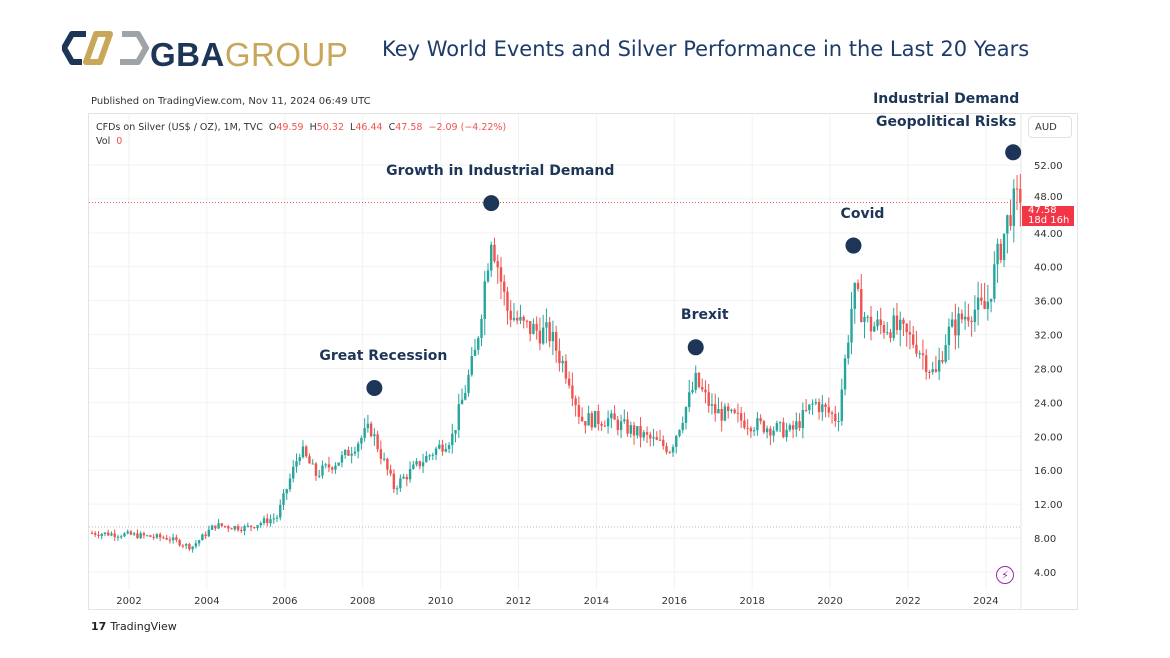 The height and width of the screenshot is (658, 1170). What do you see at coordinates (286, 54) in the screenshot?
I see `logo-group: GROUP` at bounding box center [286, 54].